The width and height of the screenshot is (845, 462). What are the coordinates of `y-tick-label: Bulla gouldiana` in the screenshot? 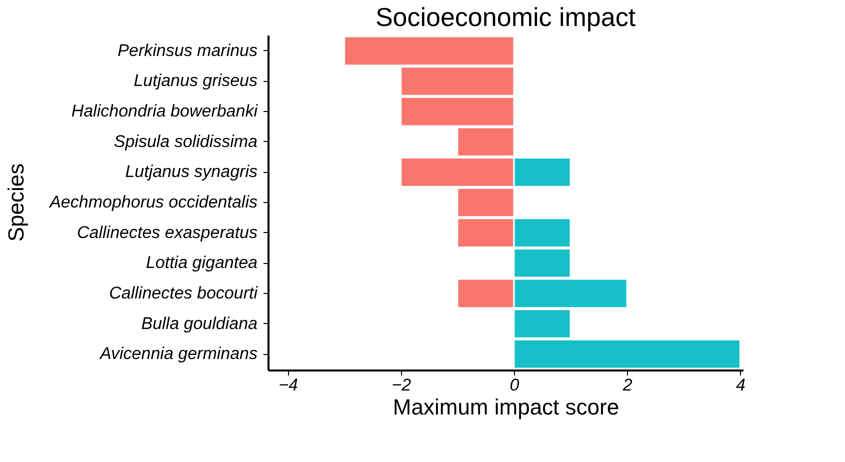 It's located at (199, 323).